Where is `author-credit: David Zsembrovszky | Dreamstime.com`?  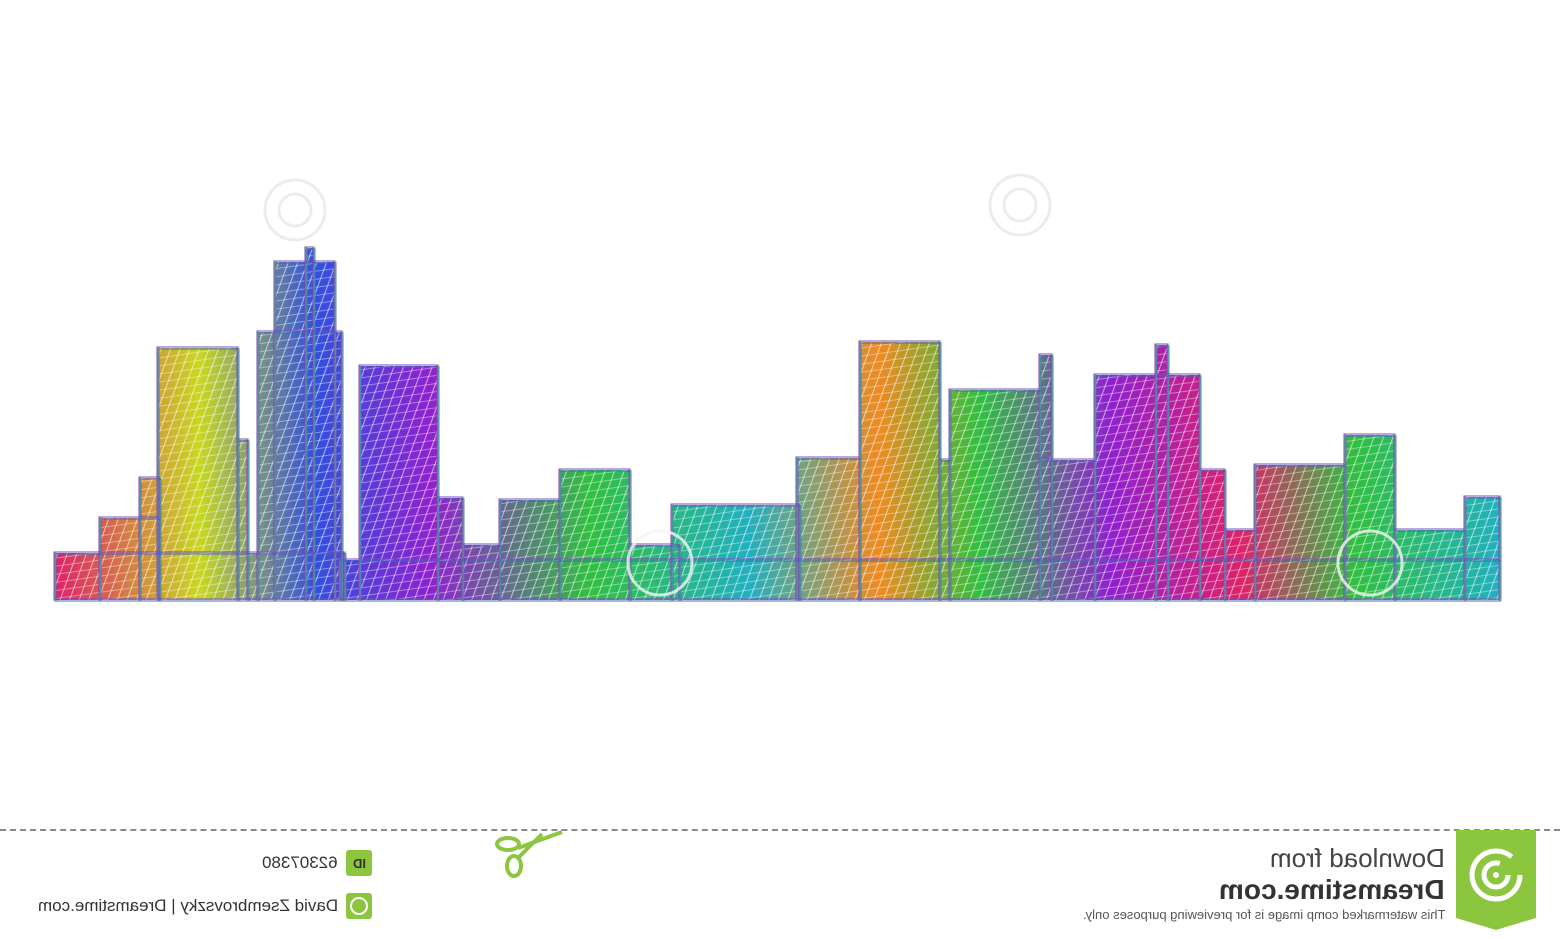
author-credit: David Zsembrovszky | Dreamstime.com is located at coordinates (187, 905).